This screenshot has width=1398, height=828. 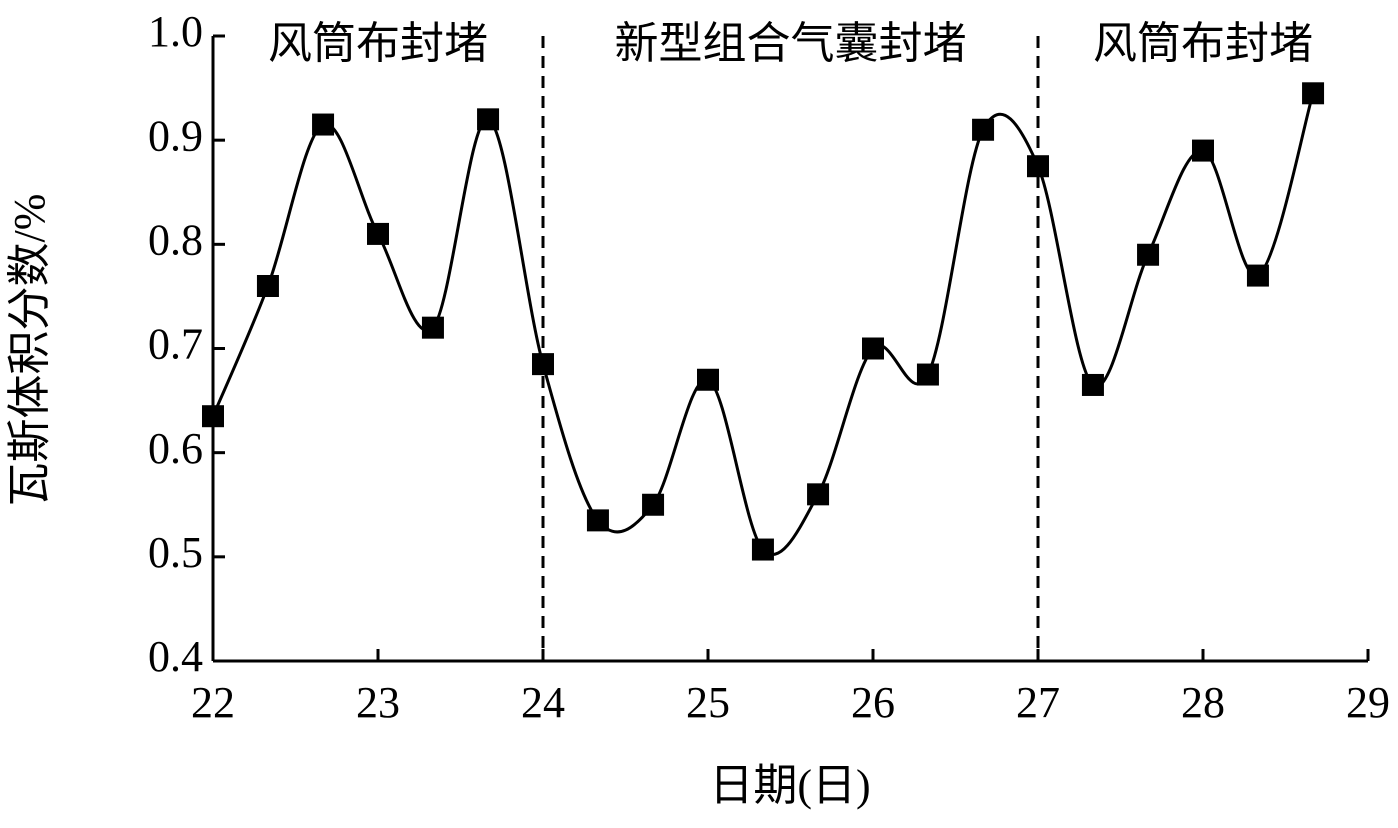 What do you see at coordinates (543, 702) in the screenshot?
I see `x-tick-label: 24` at bounding box center [543, 702].